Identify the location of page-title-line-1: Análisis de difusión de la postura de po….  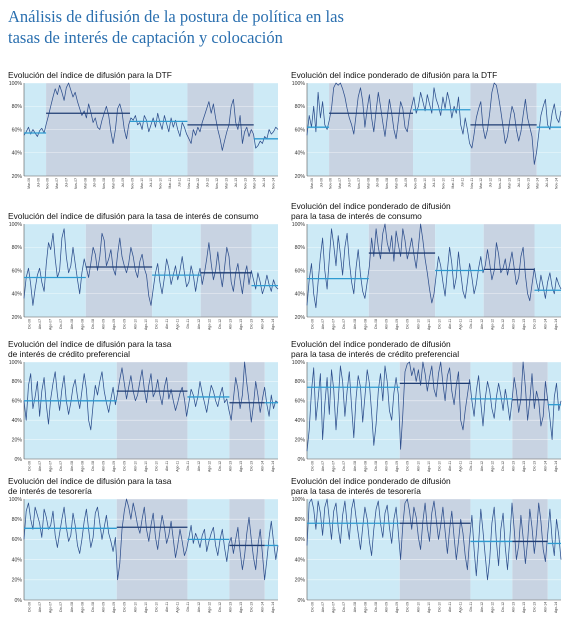
(176, 16).